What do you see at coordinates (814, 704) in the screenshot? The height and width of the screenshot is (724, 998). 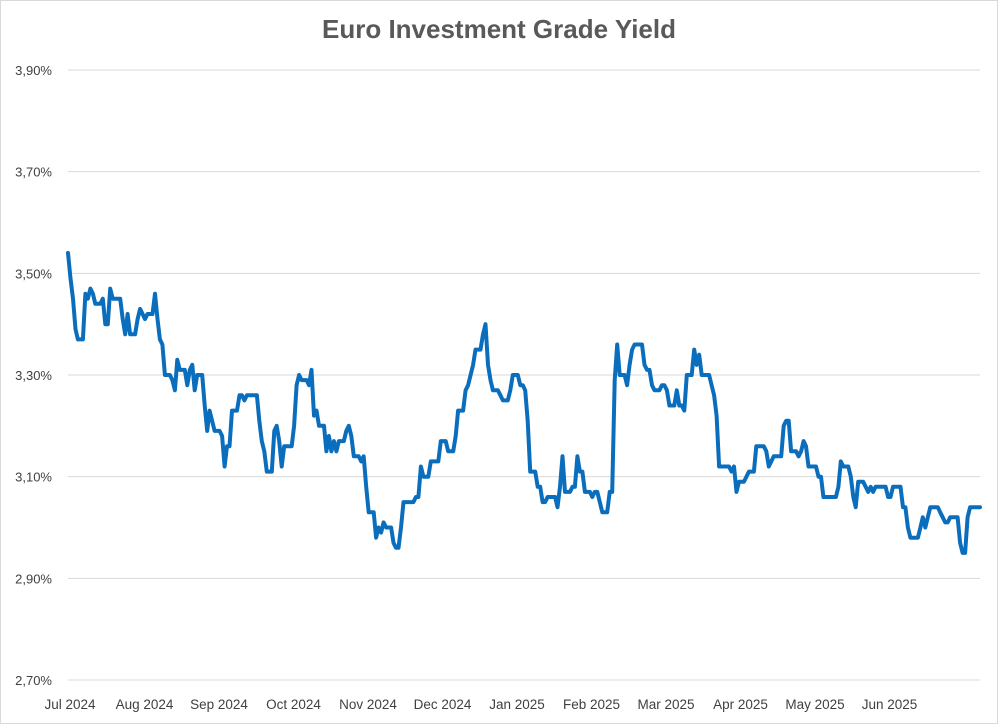 I see `x-tick-label: May 2025` at bounding box center [814, 704].